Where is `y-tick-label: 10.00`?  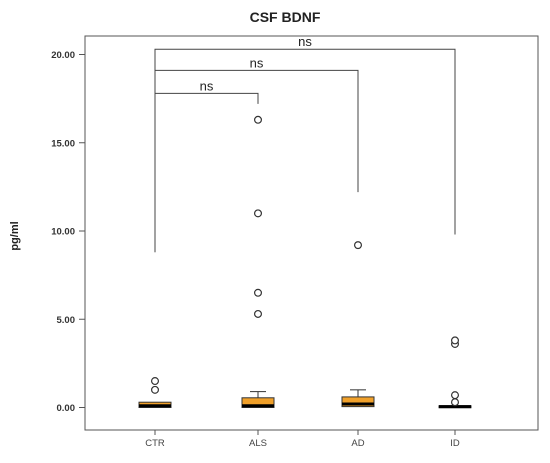
y-tick-label: 10.00 is located at coordinates (63, 232).